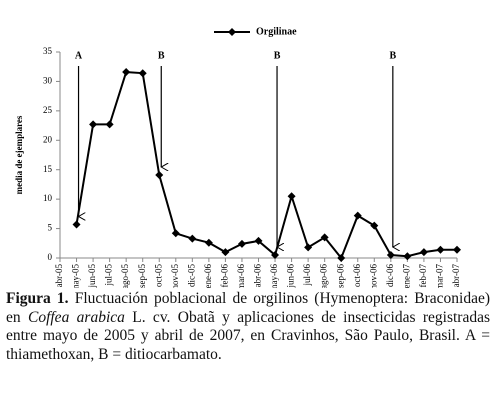 The height and width of the screenshot is (401, 500). Describe the element at coordinates (92, 276) in the screenshot. I see `x-tick-label: jun-05` at that location.